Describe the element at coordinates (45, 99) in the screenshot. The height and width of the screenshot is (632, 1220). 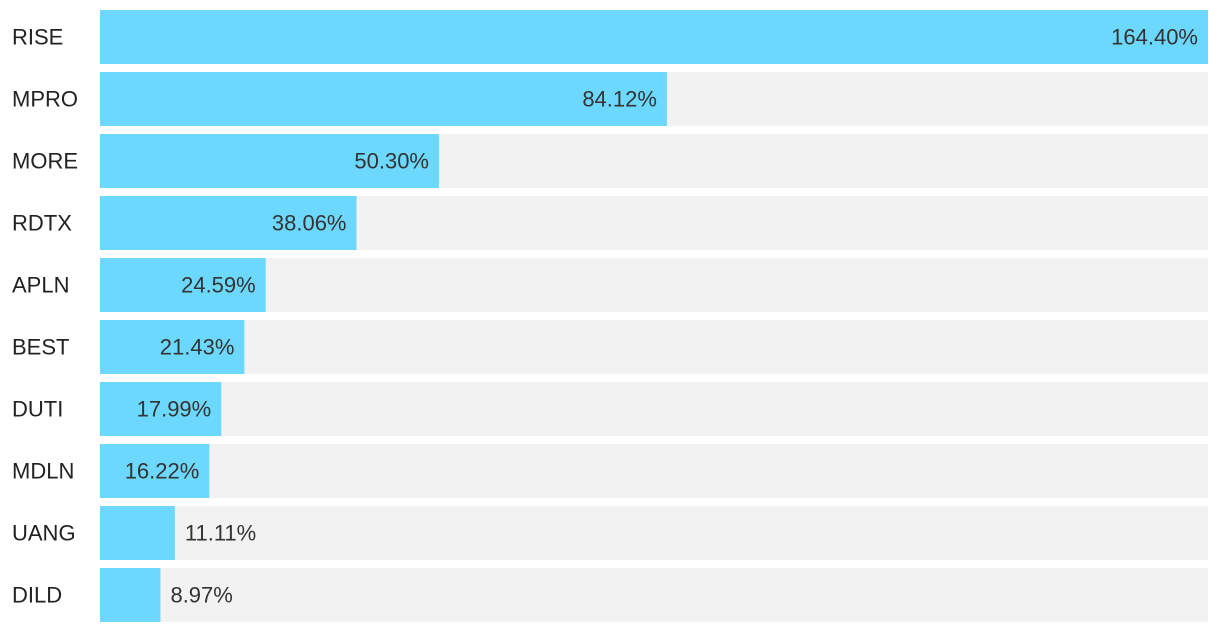
I see `category-label: MPRO` at that location.